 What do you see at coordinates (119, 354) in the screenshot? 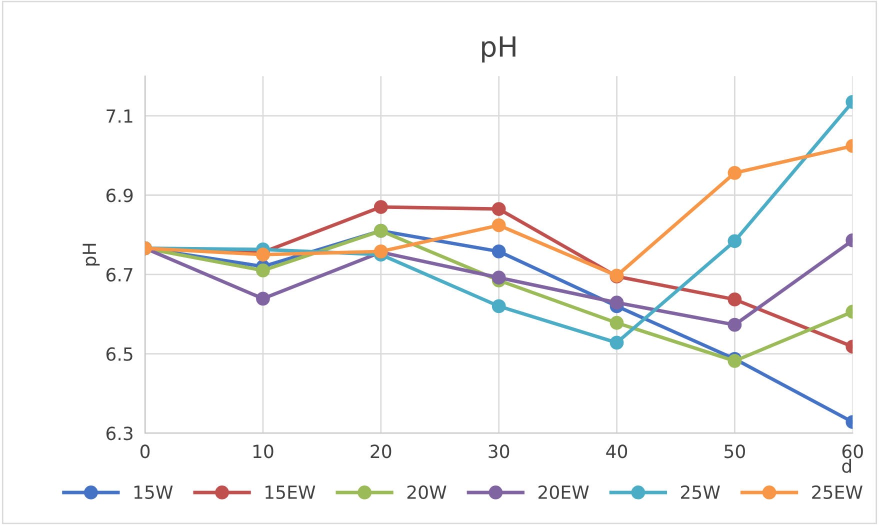
I see `y-tick-label: 6.5` at bounding box center [119, 354].